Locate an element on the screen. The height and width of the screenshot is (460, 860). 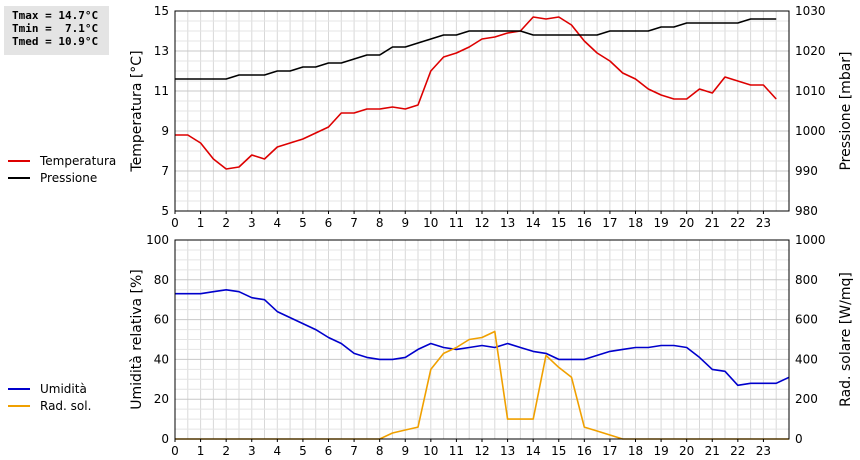
y-tick-label-right: 200 is located at coordinates (806, 399).